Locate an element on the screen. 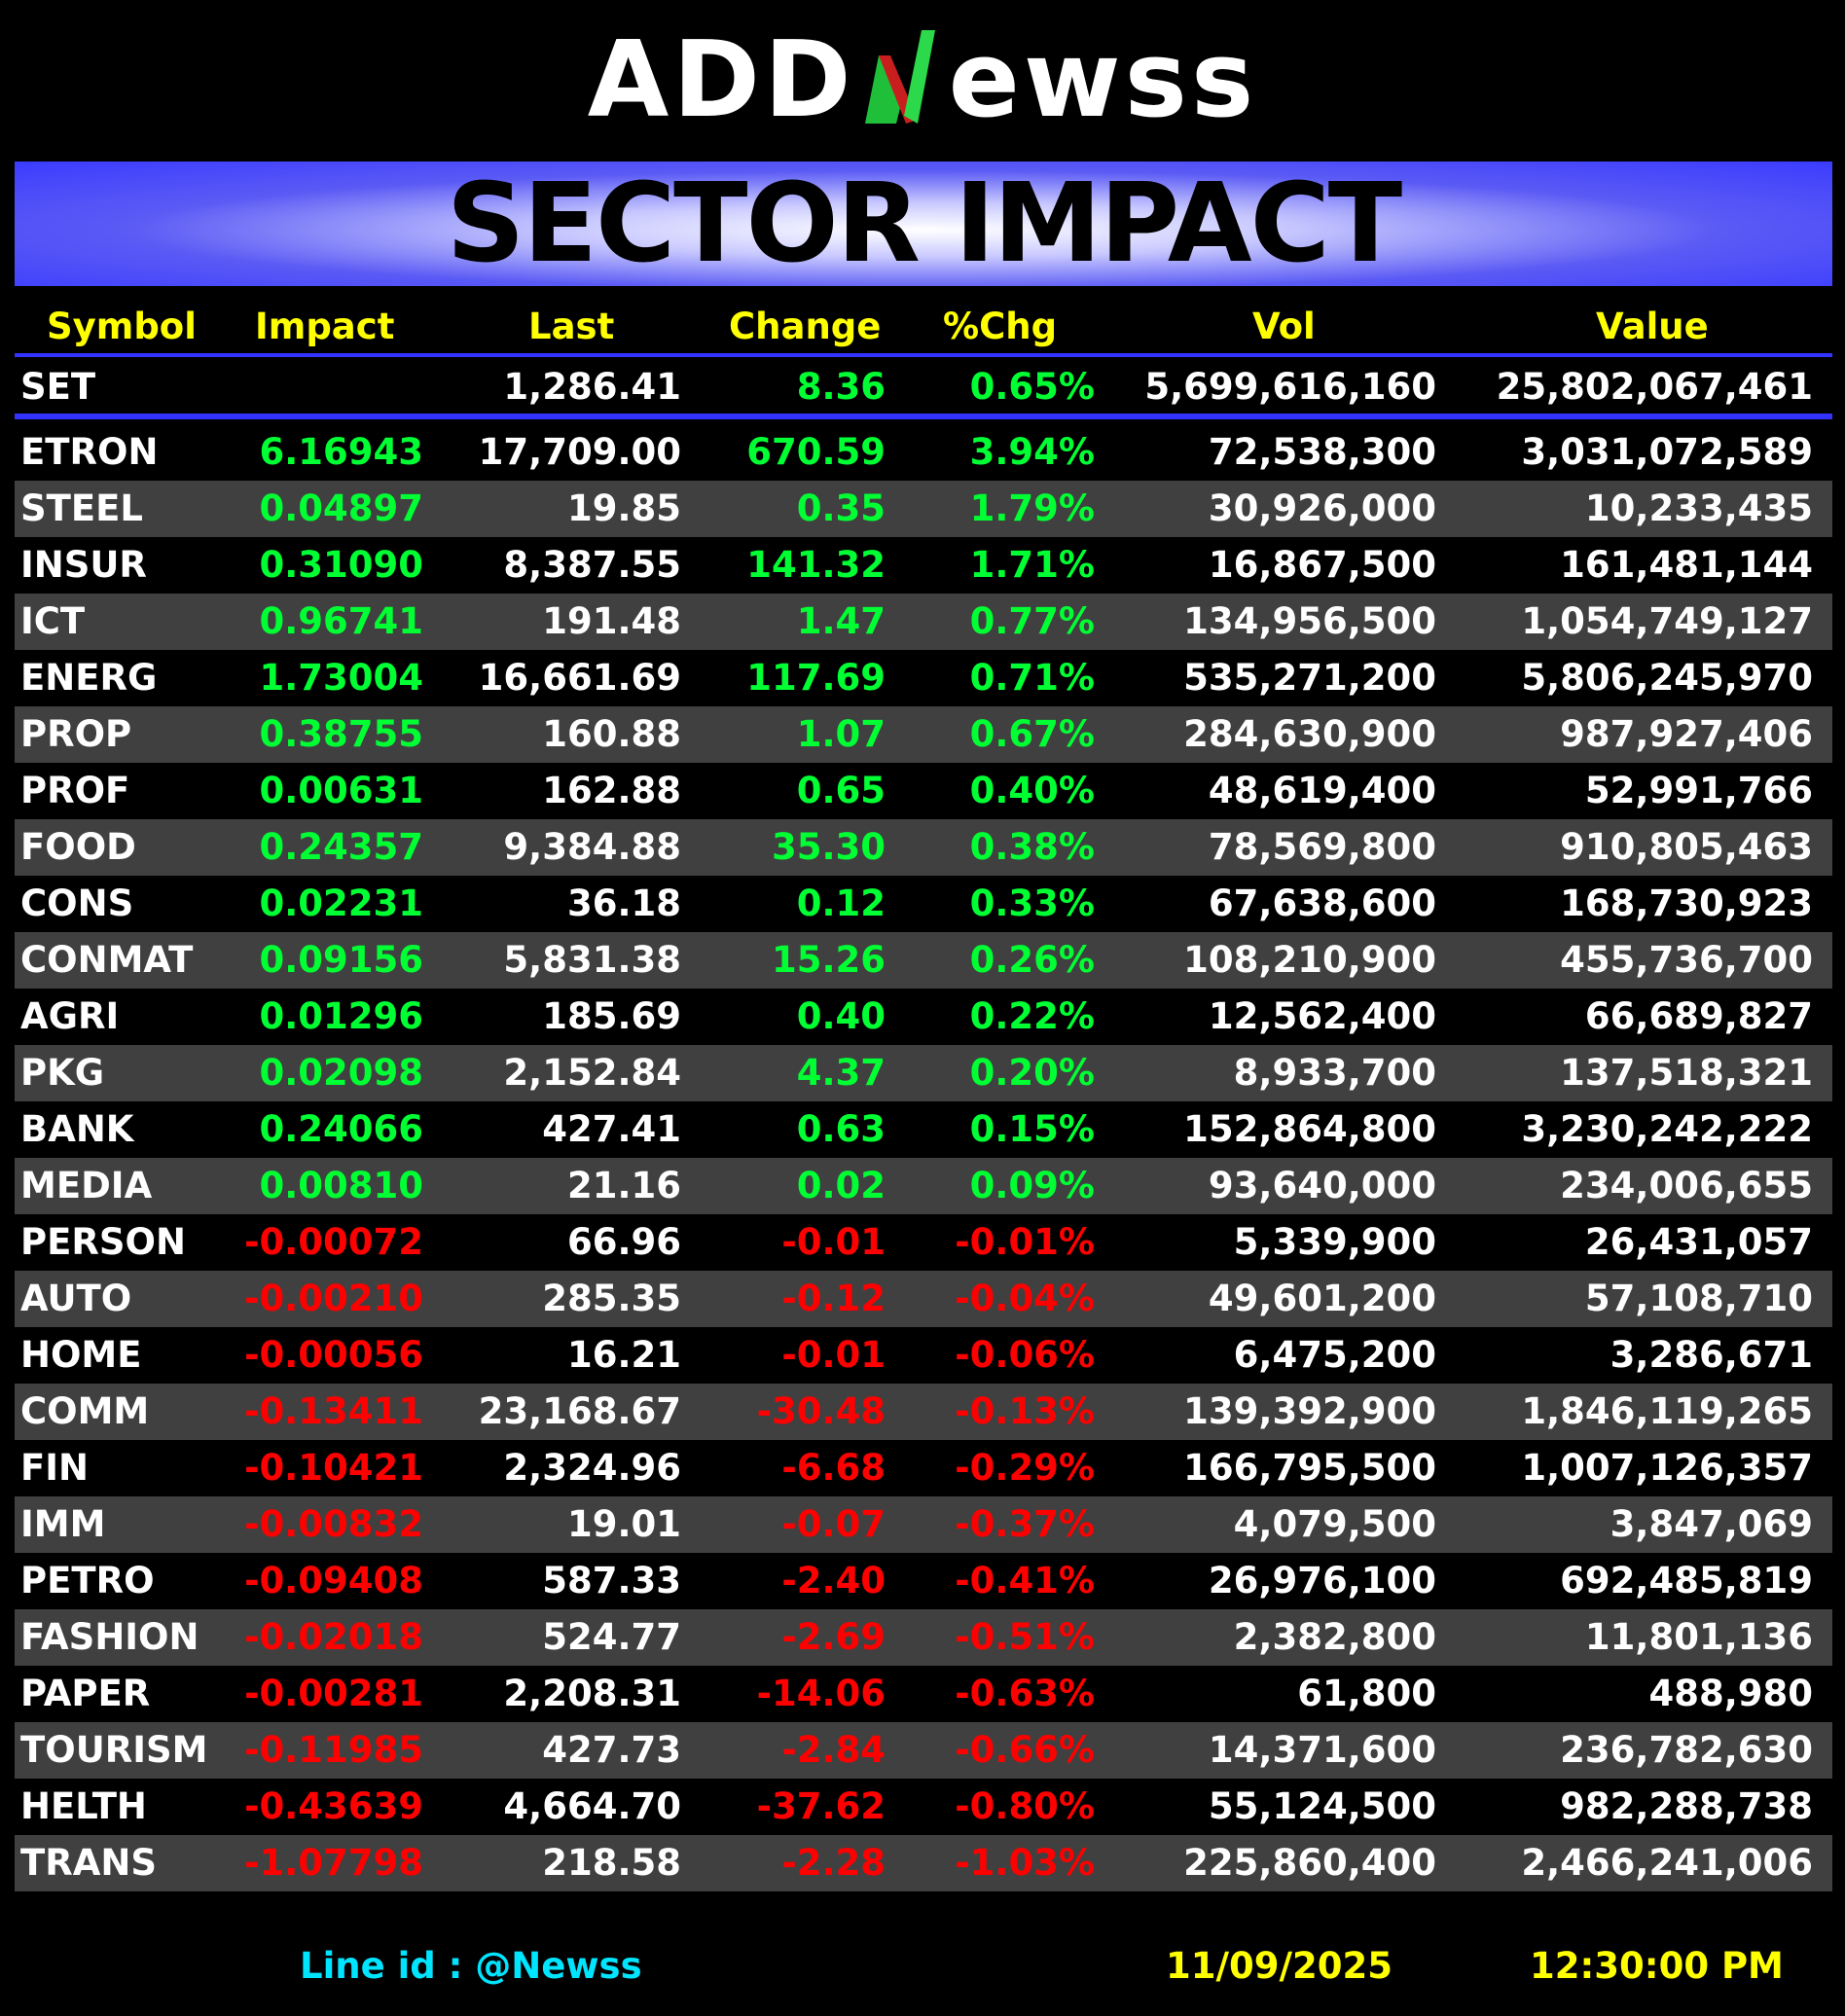 The image size is (1845, 2016). cell-change: -30.48 is located at coordinates (821, 1411).